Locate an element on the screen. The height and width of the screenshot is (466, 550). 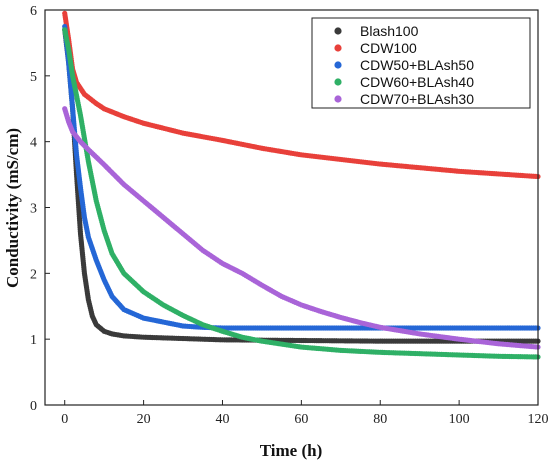
legend-label: Blash100 is located at coordinates (389, 31).